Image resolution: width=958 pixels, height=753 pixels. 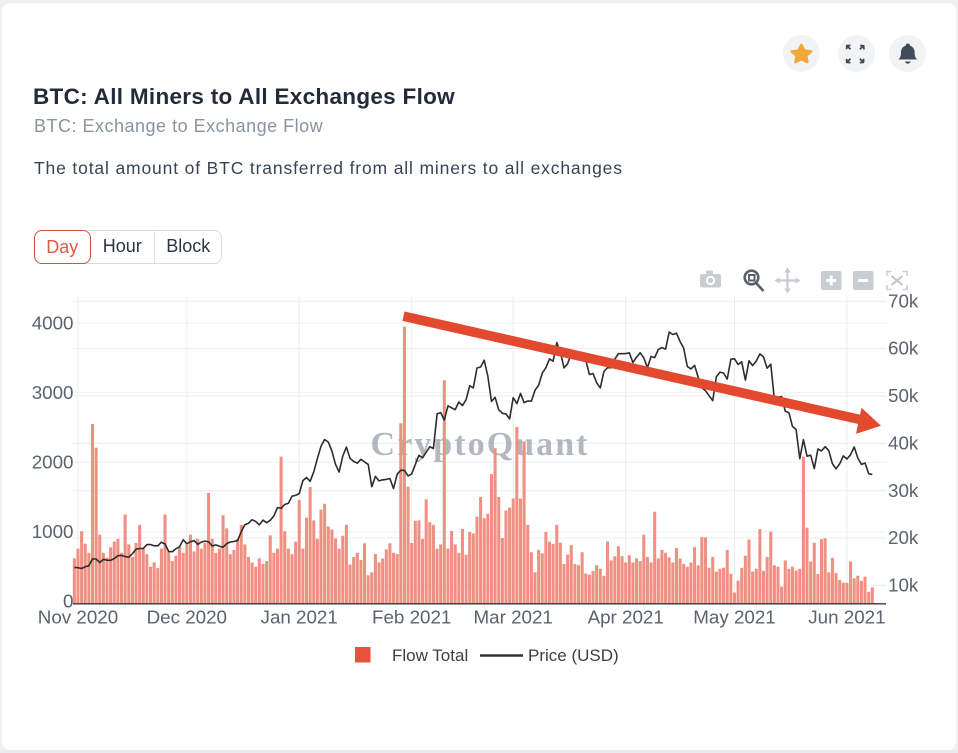 What do you see at coordinates (626, 617) in the screenshot?
I see `svg-text: Apr 2021` at bounding box center [626, 617].